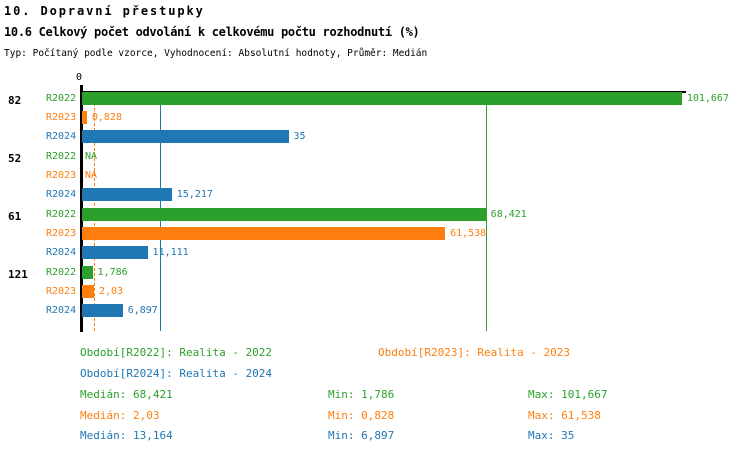 The height and width of the screenshot is (452, 750). I want to click on bar-value-label: 61,538, so click(468, 233).